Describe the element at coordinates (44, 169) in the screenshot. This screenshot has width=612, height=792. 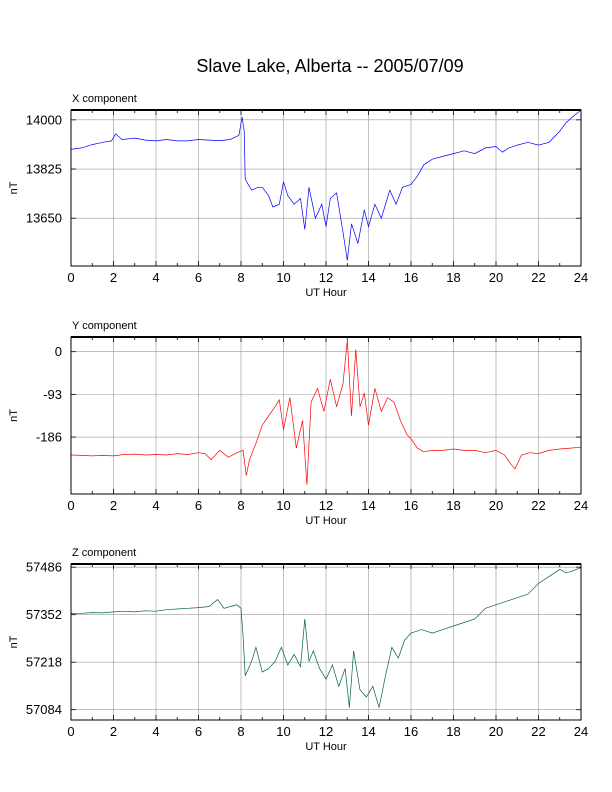
I see `y-tick-label: 13825` at that location.